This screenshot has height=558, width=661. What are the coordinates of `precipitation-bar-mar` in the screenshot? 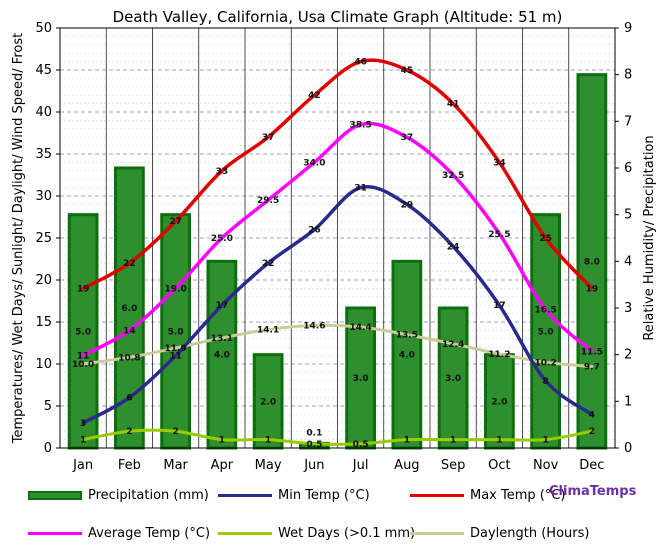 It's located at (175, 331).